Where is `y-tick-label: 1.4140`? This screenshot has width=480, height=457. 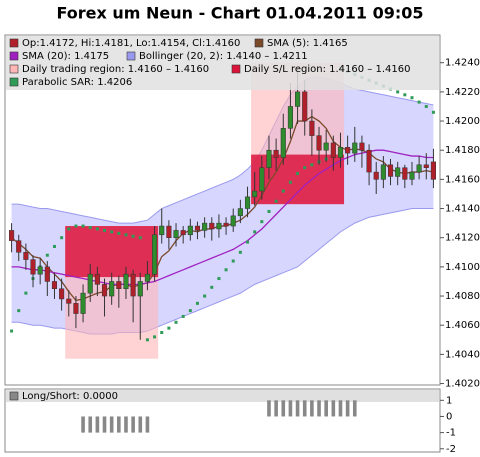 y-tick-label: 1.4140 is located at coordinates (462, 209).